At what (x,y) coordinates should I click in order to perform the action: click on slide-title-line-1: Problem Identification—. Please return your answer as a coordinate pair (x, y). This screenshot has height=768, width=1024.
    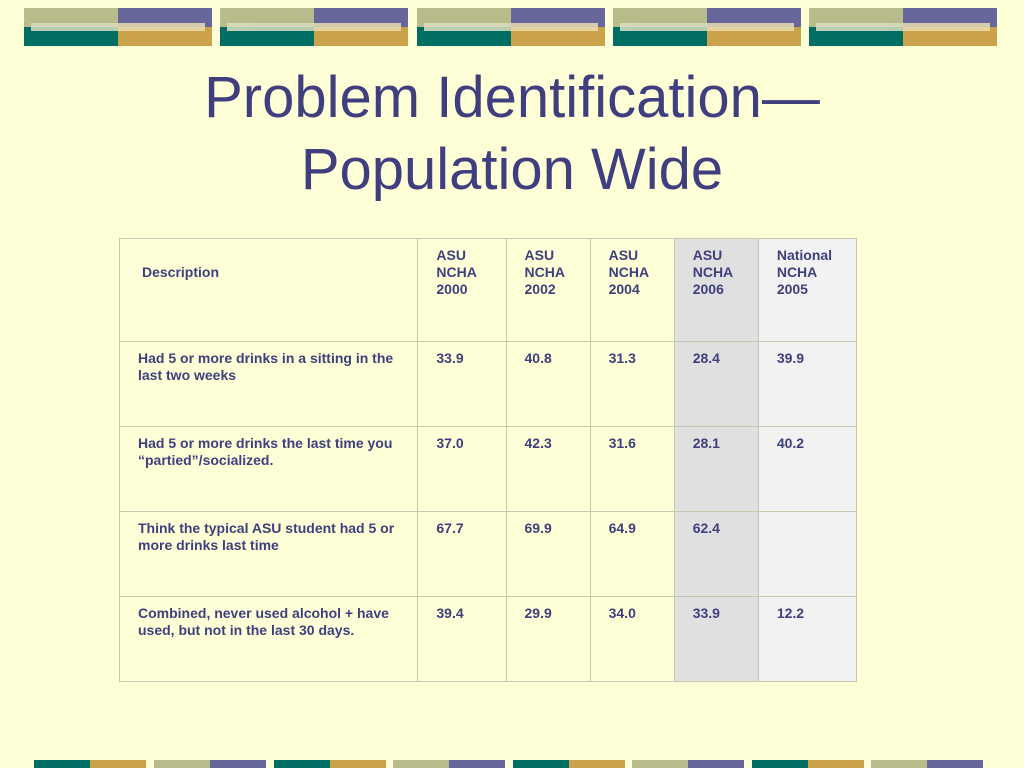
    Looking at the image, I should click on (512, 97).